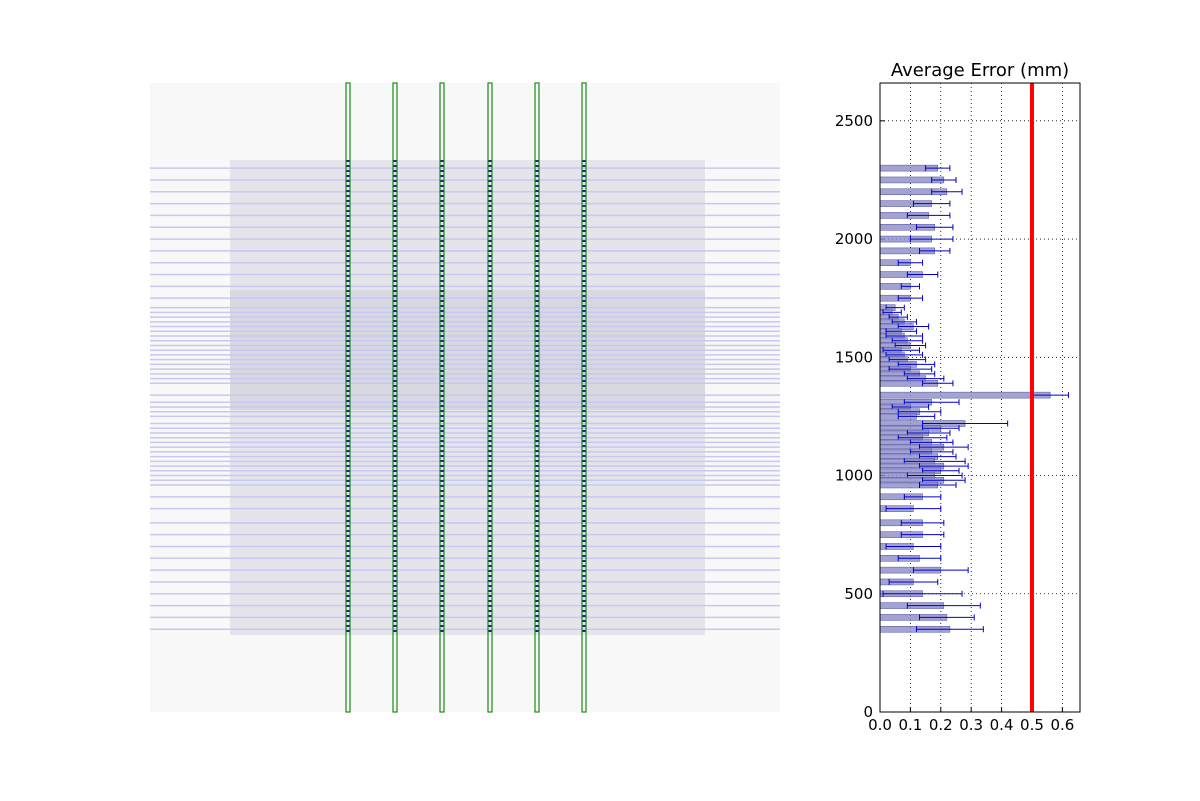  I want to click on x-tick-label: 0.5, so click(1032, 725).